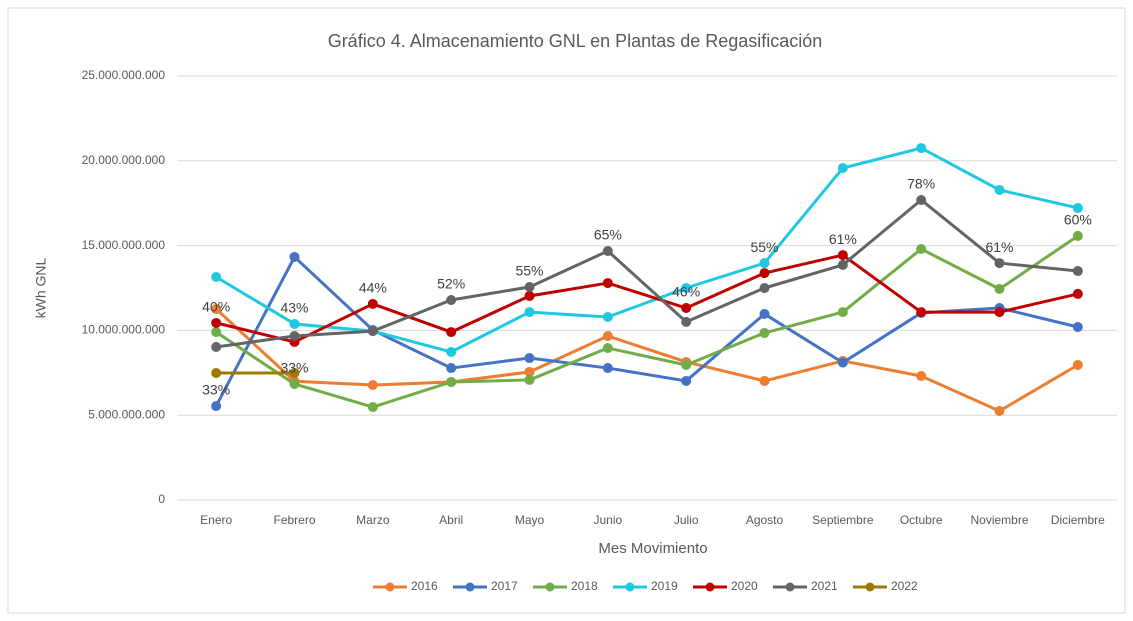 This screenshot has width=1133, height=621. What do you see at coordinates (126, 414) in the screenshot?
I see `y-tick-label: 5.000.000.000` at bounding box center [126, 414].